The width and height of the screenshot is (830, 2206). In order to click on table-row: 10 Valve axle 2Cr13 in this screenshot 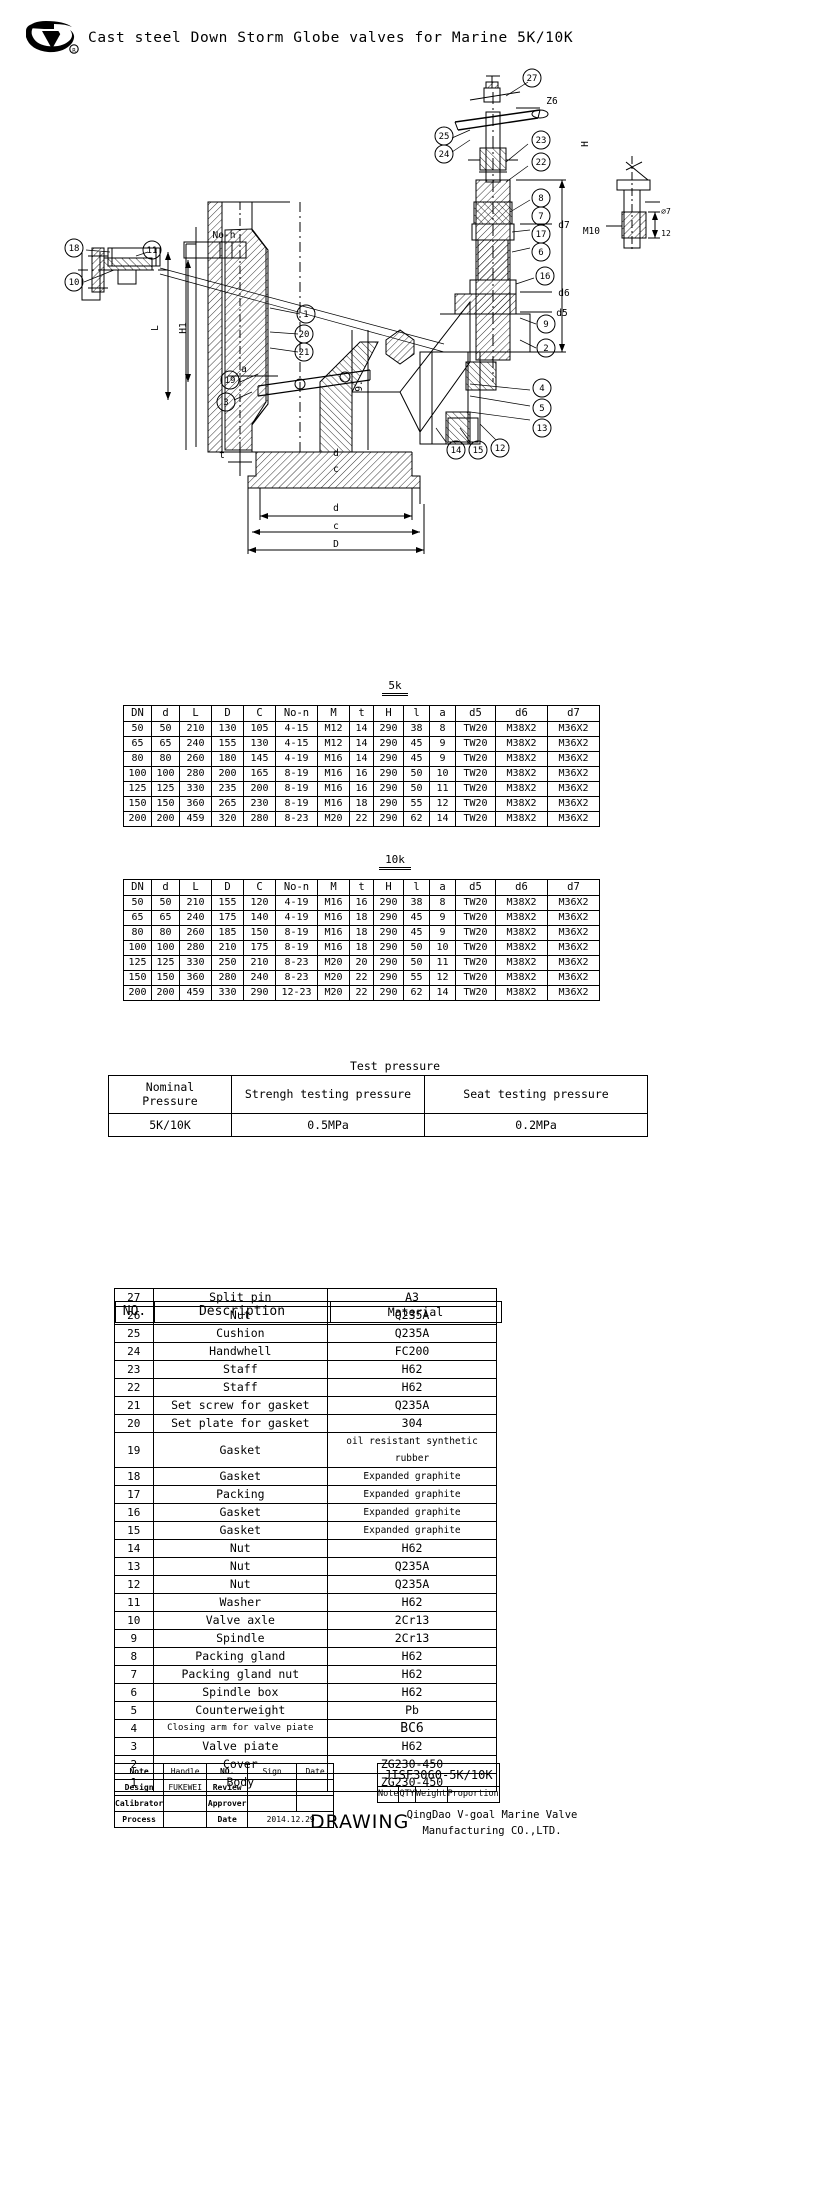, I will do `click(305, 1620)`.